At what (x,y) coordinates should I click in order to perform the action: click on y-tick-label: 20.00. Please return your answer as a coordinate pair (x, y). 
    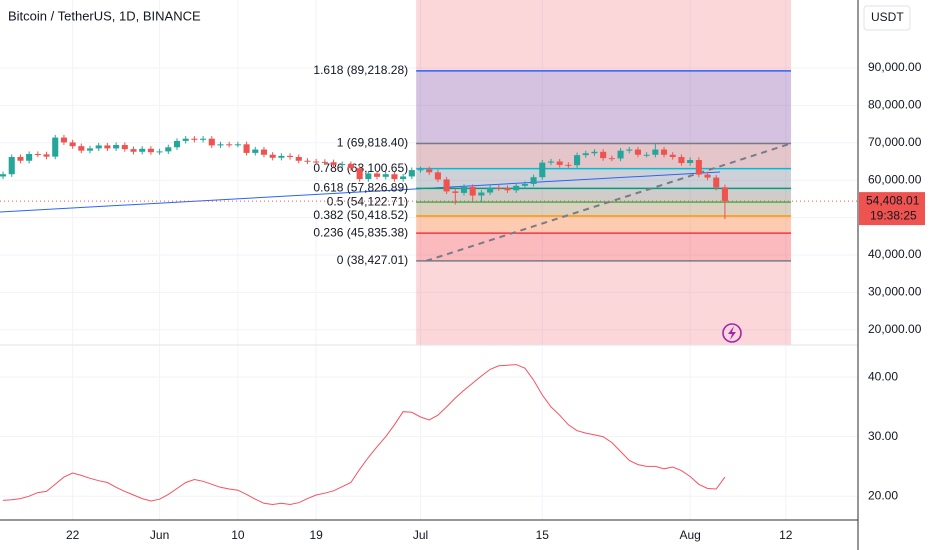
    Looking at the image, I should click on (883, 495).